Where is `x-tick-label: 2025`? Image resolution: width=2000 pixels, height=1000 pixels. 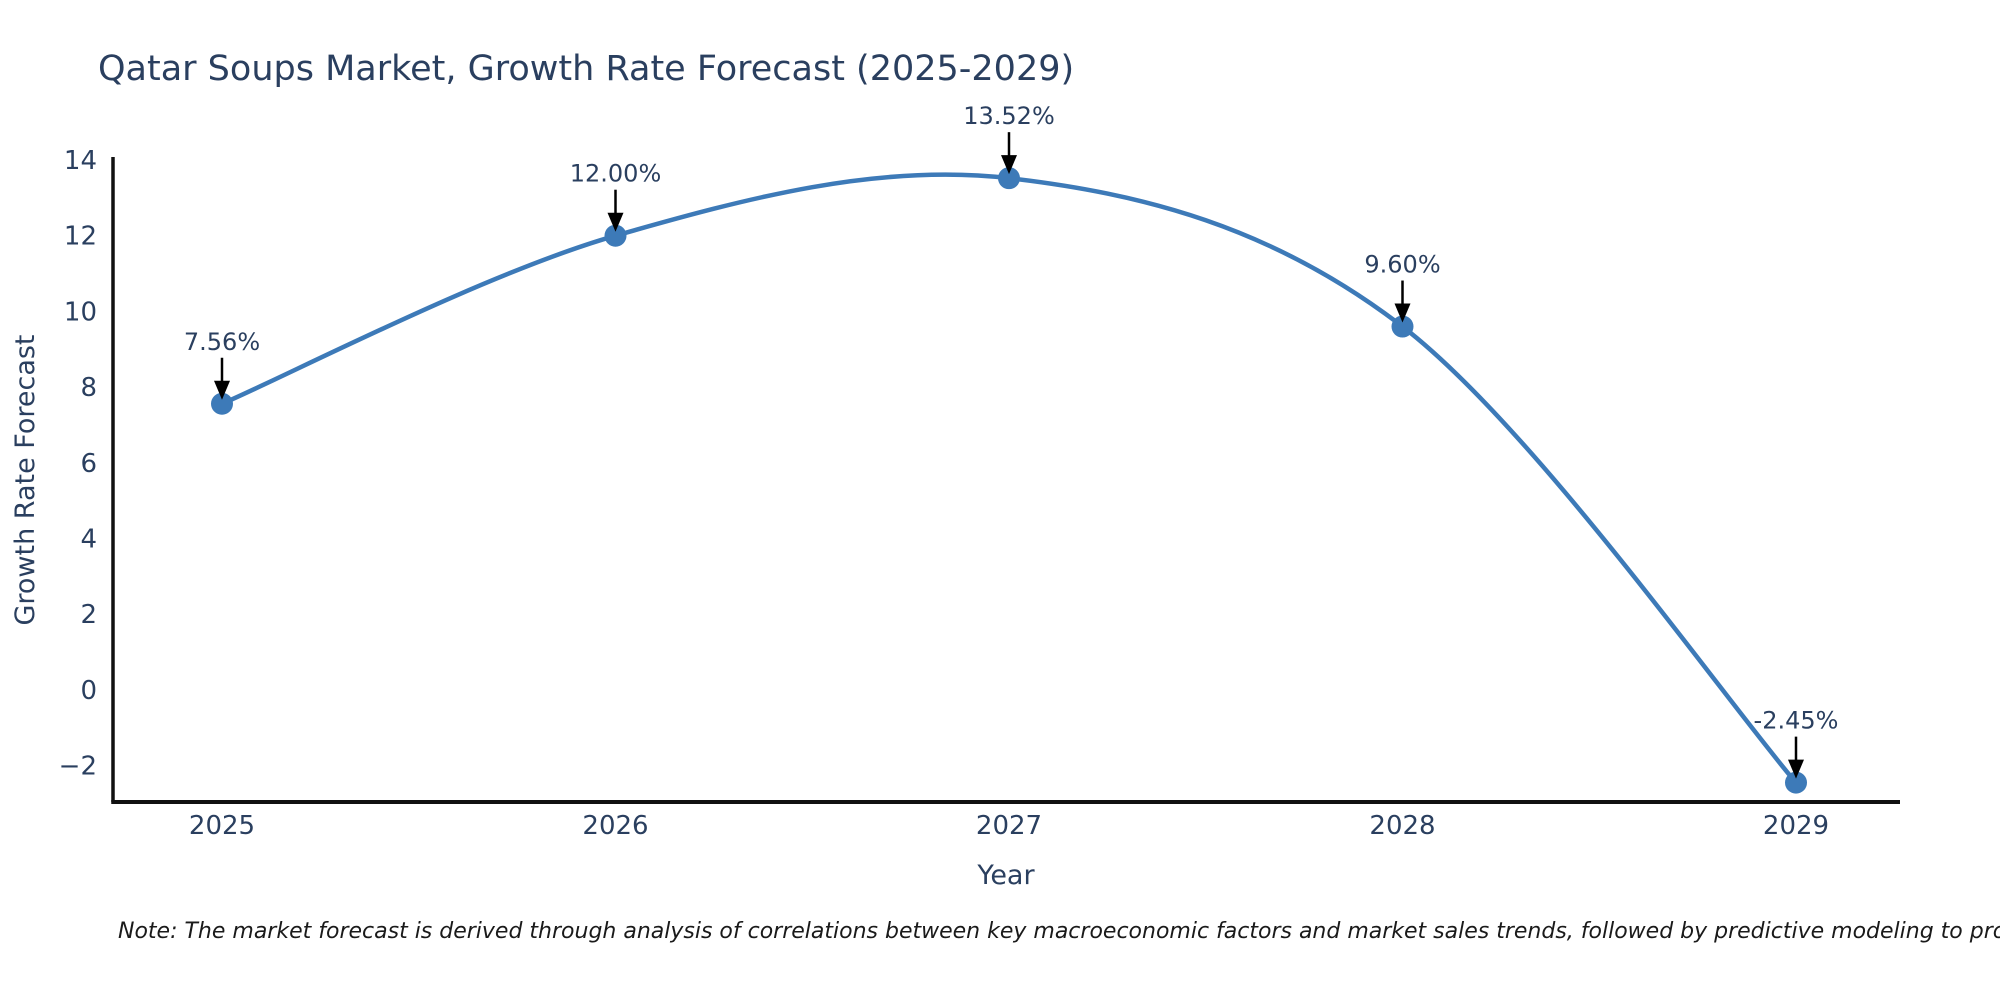
x-tick-label: 2025 is located at coordinates (222, 826).